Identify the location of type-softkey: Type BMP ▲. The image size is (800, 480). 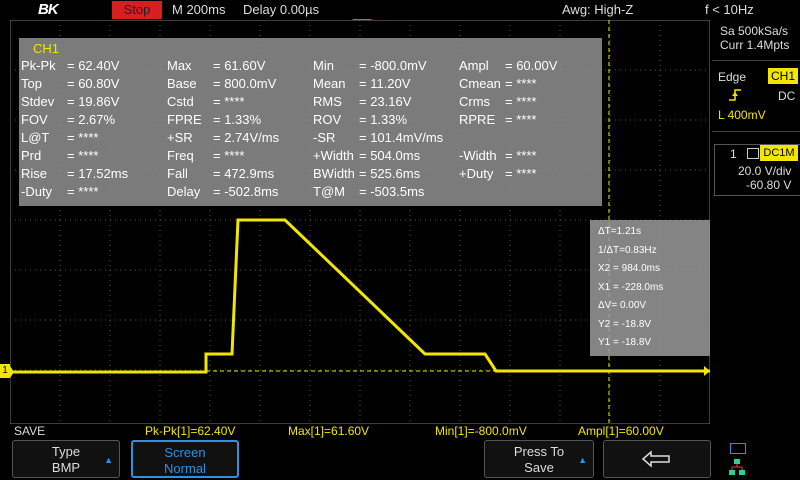
(66, 459).